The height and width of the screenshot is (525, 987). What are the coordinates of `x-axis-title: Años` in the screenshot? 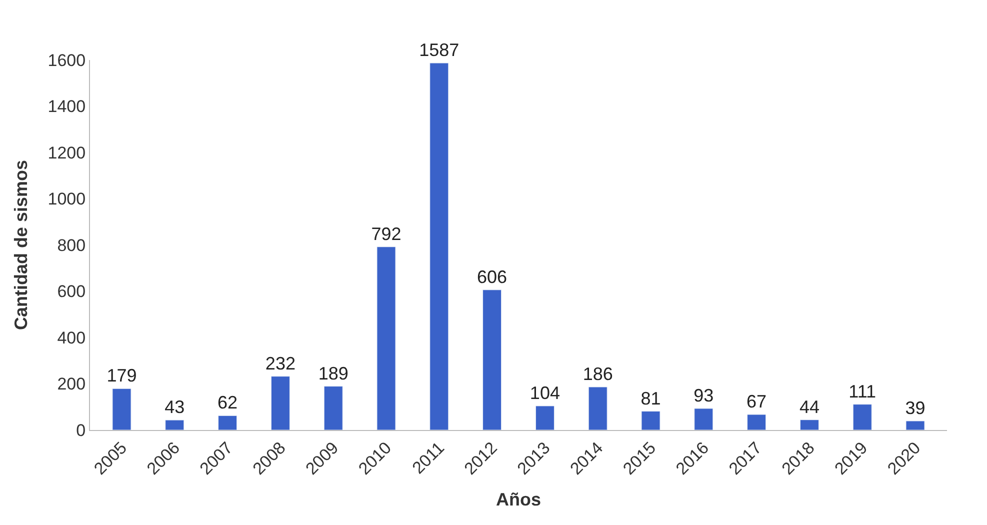 It's located at (518, 500).